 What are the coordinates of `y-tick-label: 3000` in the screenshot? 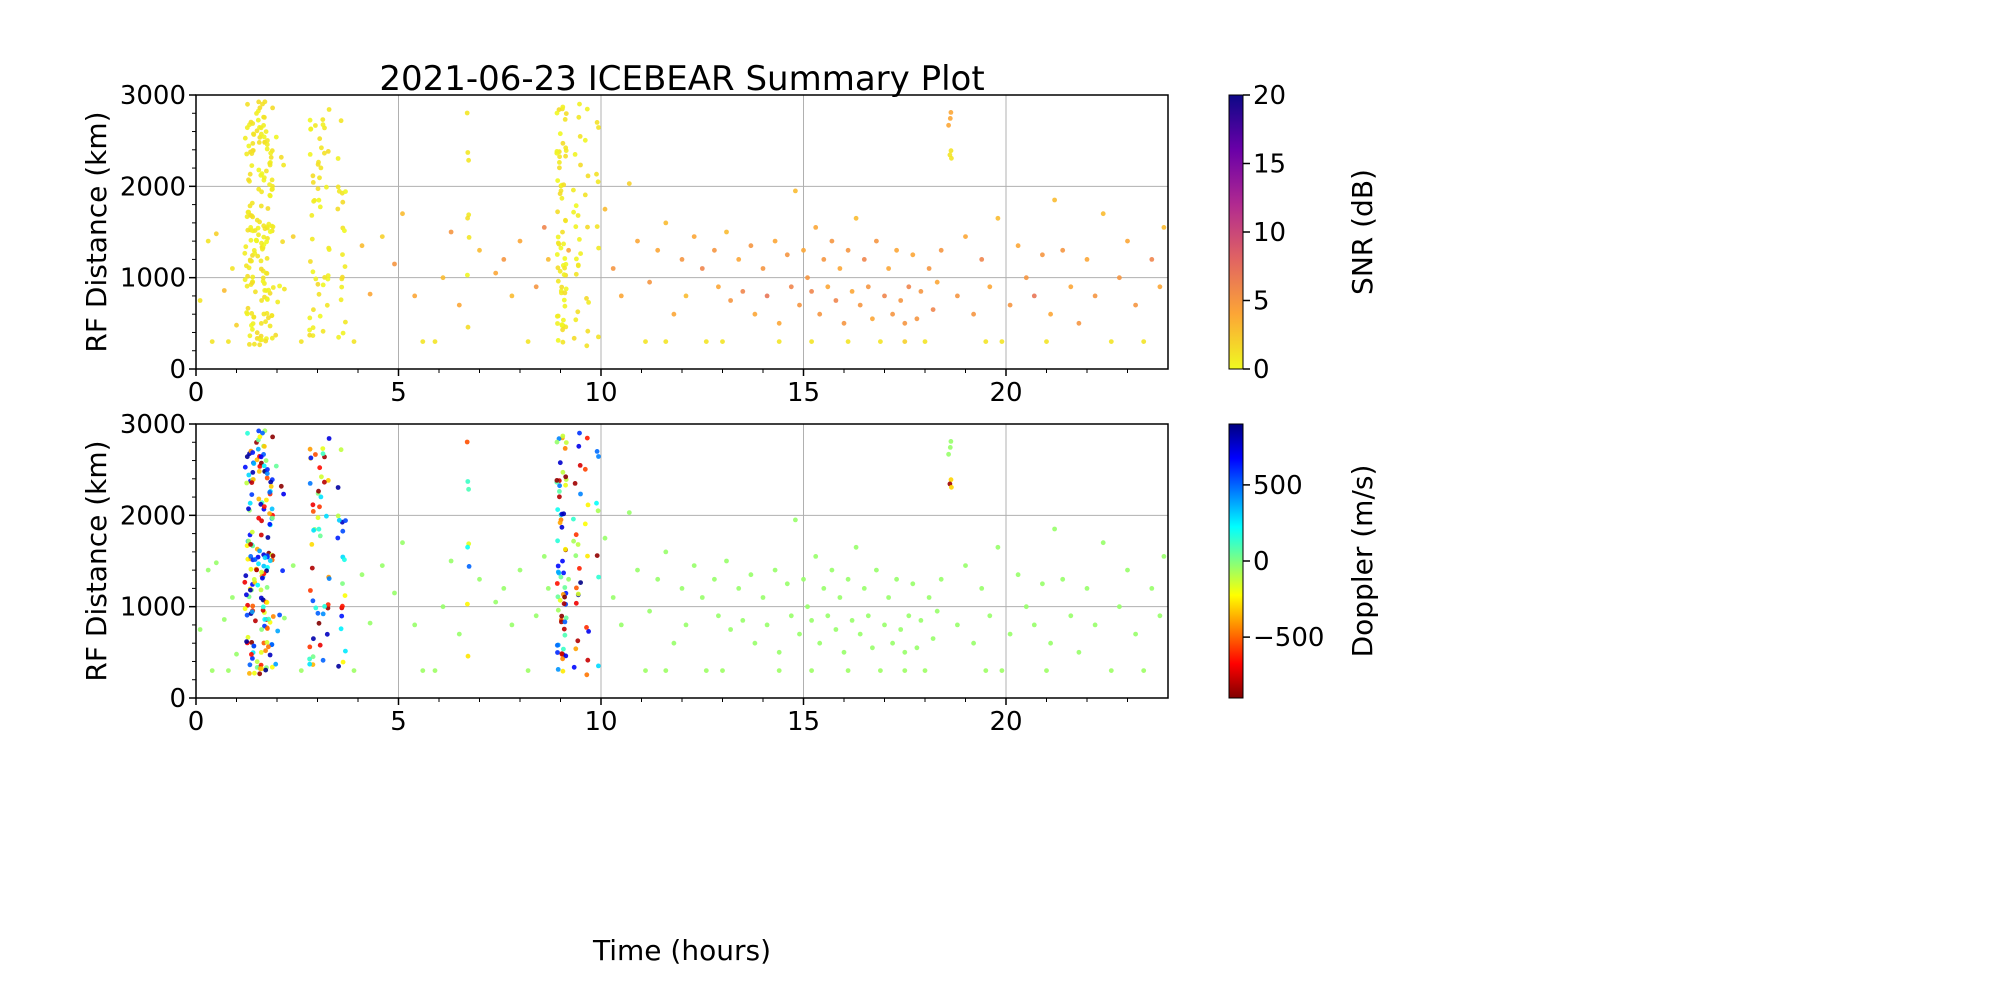 It's located at (153, 425).